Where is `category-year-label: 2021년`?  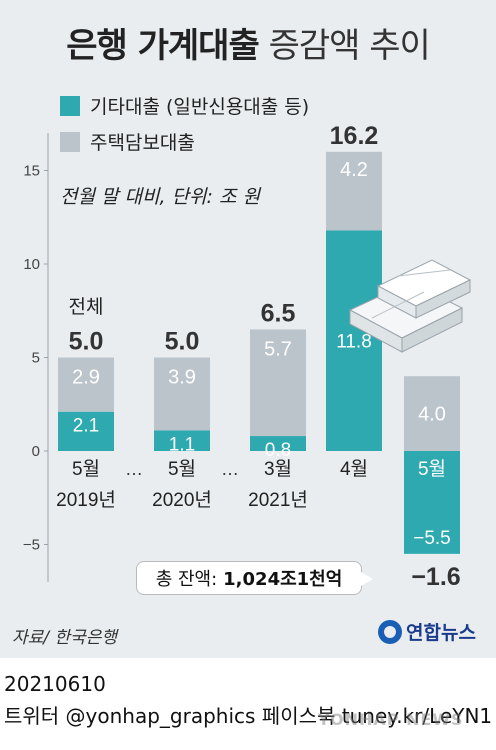 category-year-label: 2021년 is located at coordinates (278, 500).